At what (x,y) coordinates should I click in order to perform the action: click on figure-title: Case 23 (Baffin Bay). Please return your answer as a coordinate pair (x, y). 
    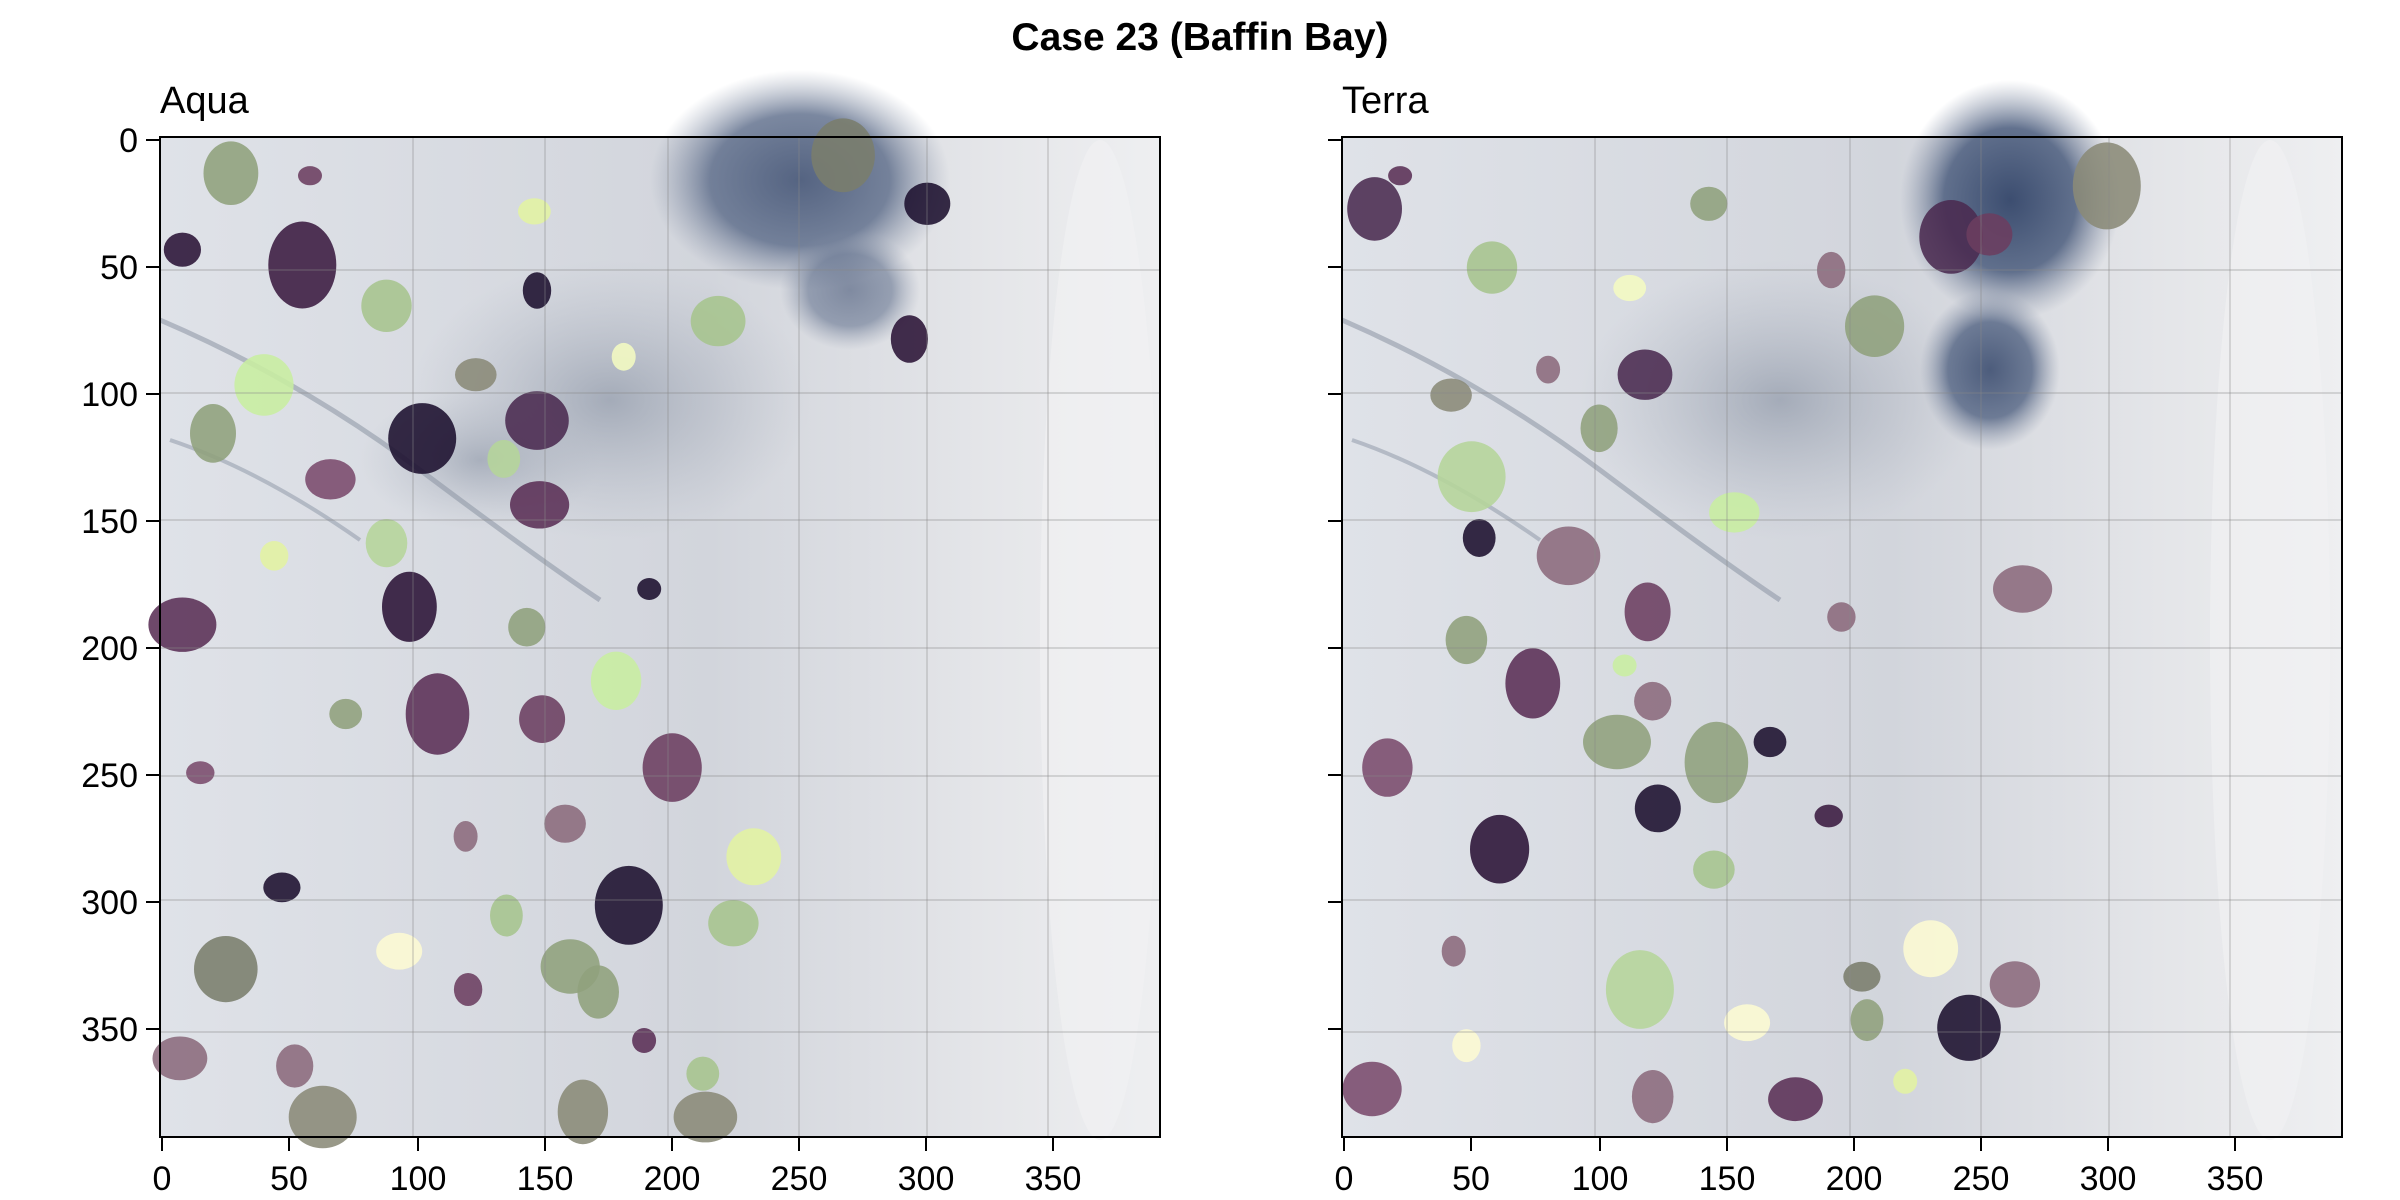
    Looking at the image, I should click on (1199, 37).